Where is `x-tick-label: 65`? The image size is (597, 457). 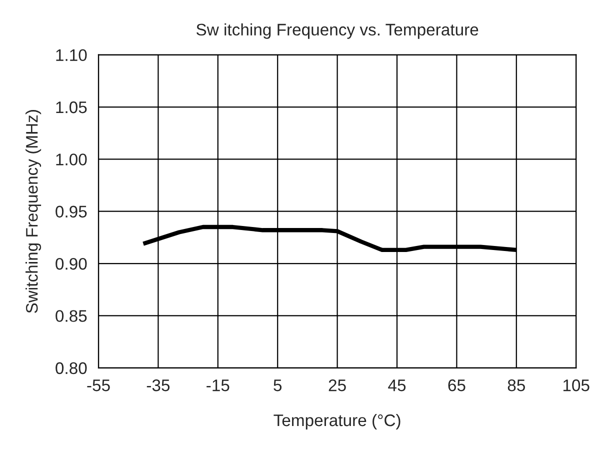 x-tick-label: 65 is located at coordinates (457, 385).